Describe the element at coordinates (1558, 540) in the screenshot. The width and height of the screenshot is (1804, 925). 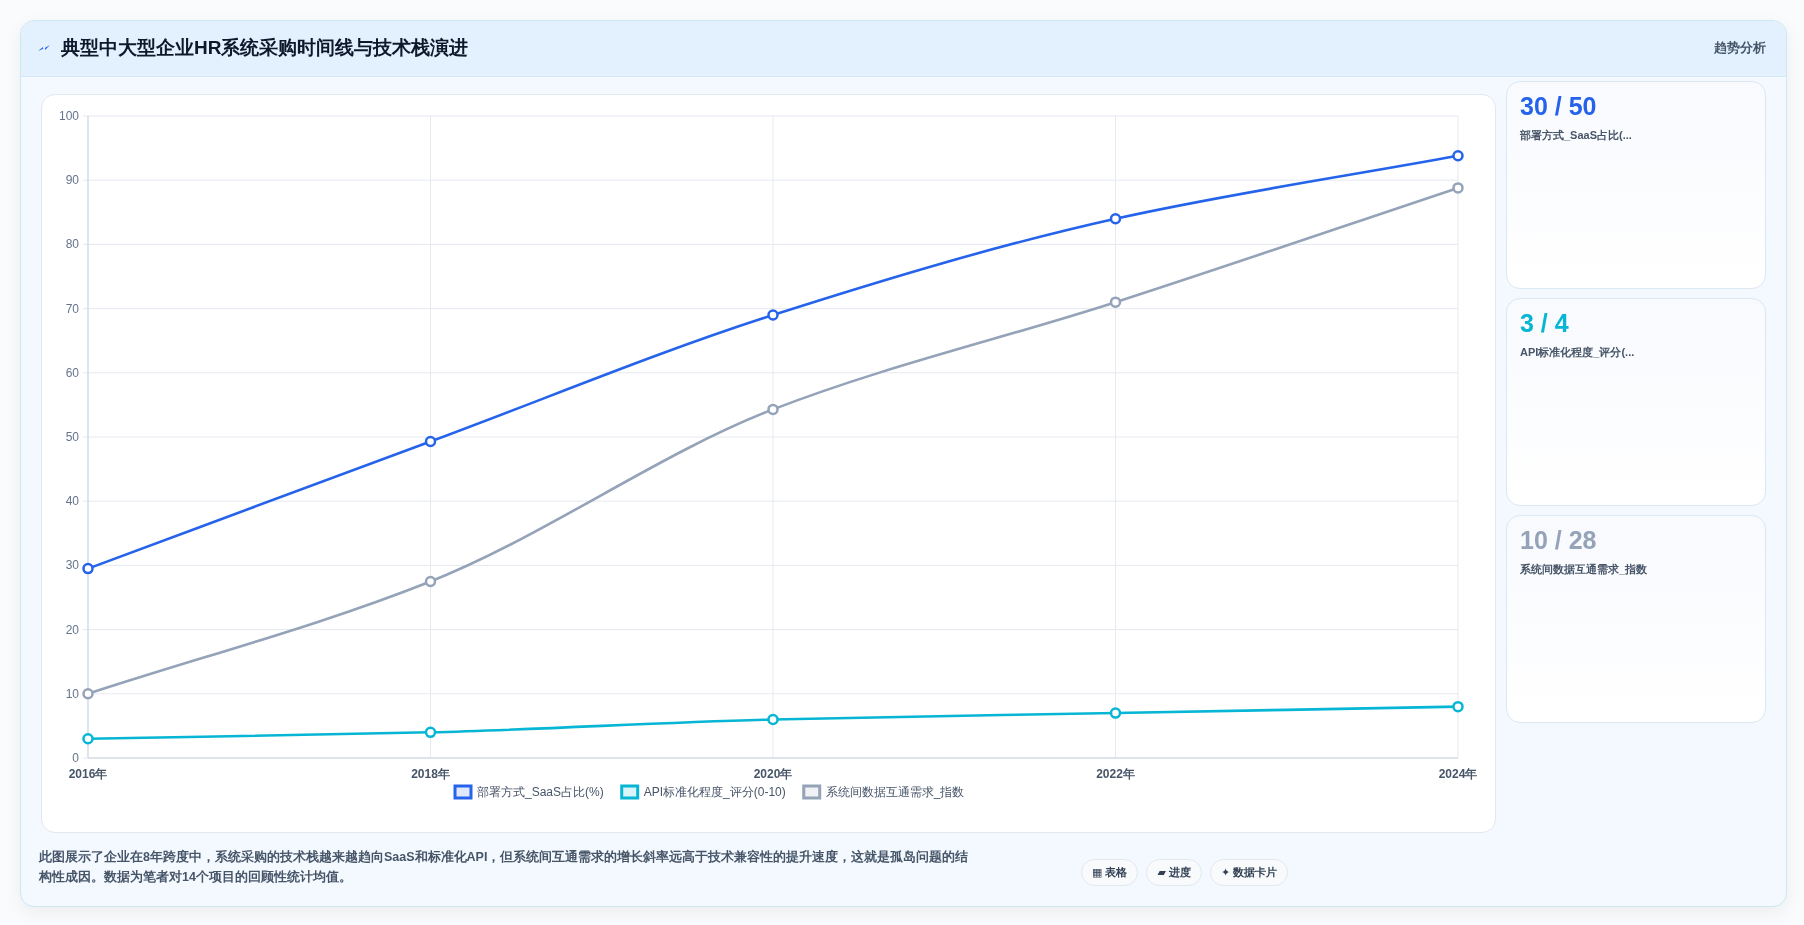
I see `text: 10 / 28` at that location.